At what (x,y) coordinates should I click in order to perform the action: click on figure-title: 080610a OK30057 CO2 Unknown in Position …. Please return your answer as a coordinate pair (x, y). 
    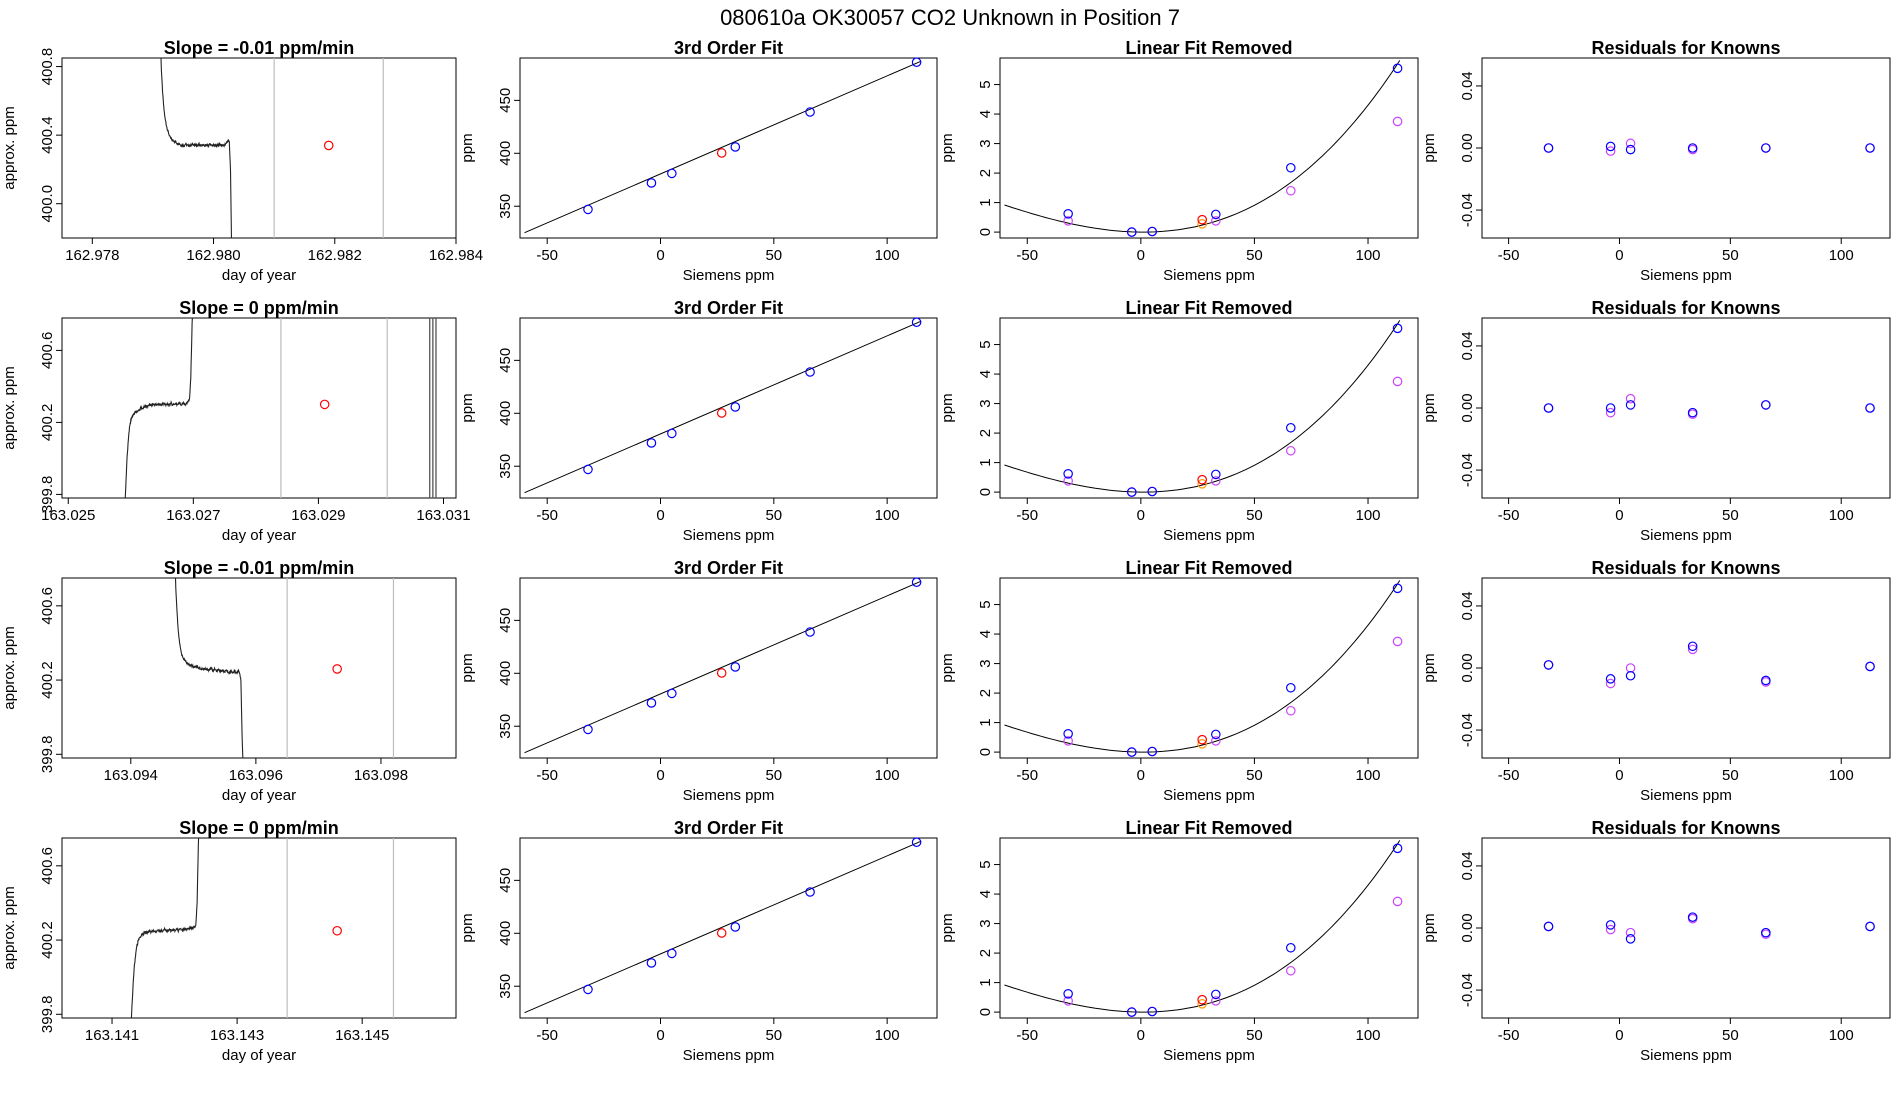
    Looking at the image, I should click on (950, 17).